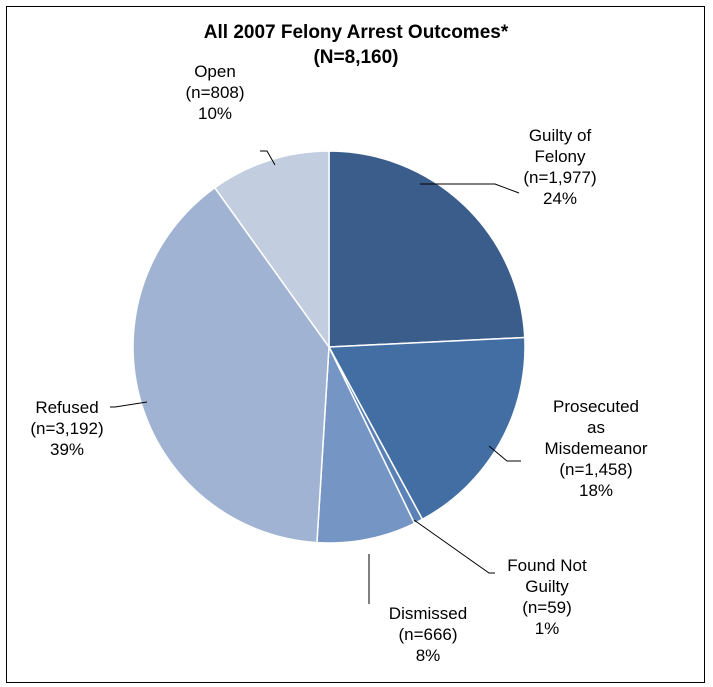 Image resolution: width=713 pixels, height=687 pixels. Describe the element at coordinates (504, 453) in the screenshot. I see `leader-line-prosecuted-as-misdemeanor` at that location.